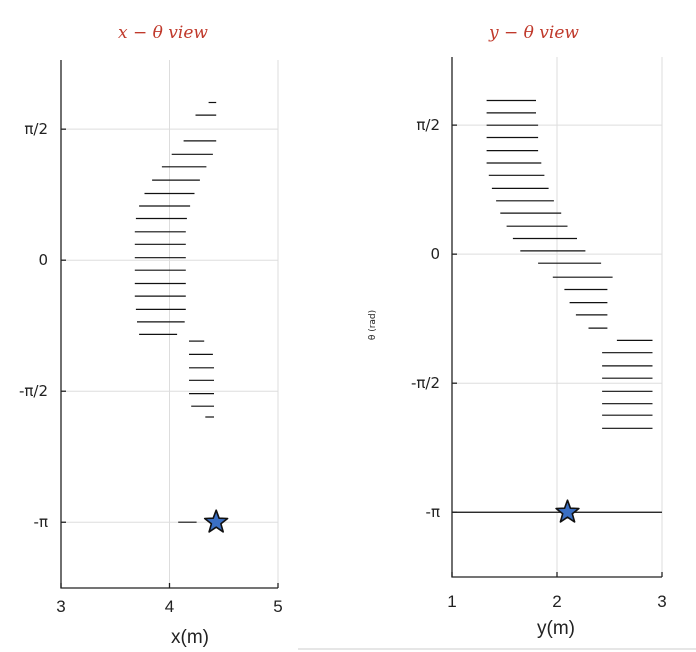 Image resolution: width=696 pixels, height=652 pixels. I want to click on x-theta-title: x − θ view, so click(163, 33).